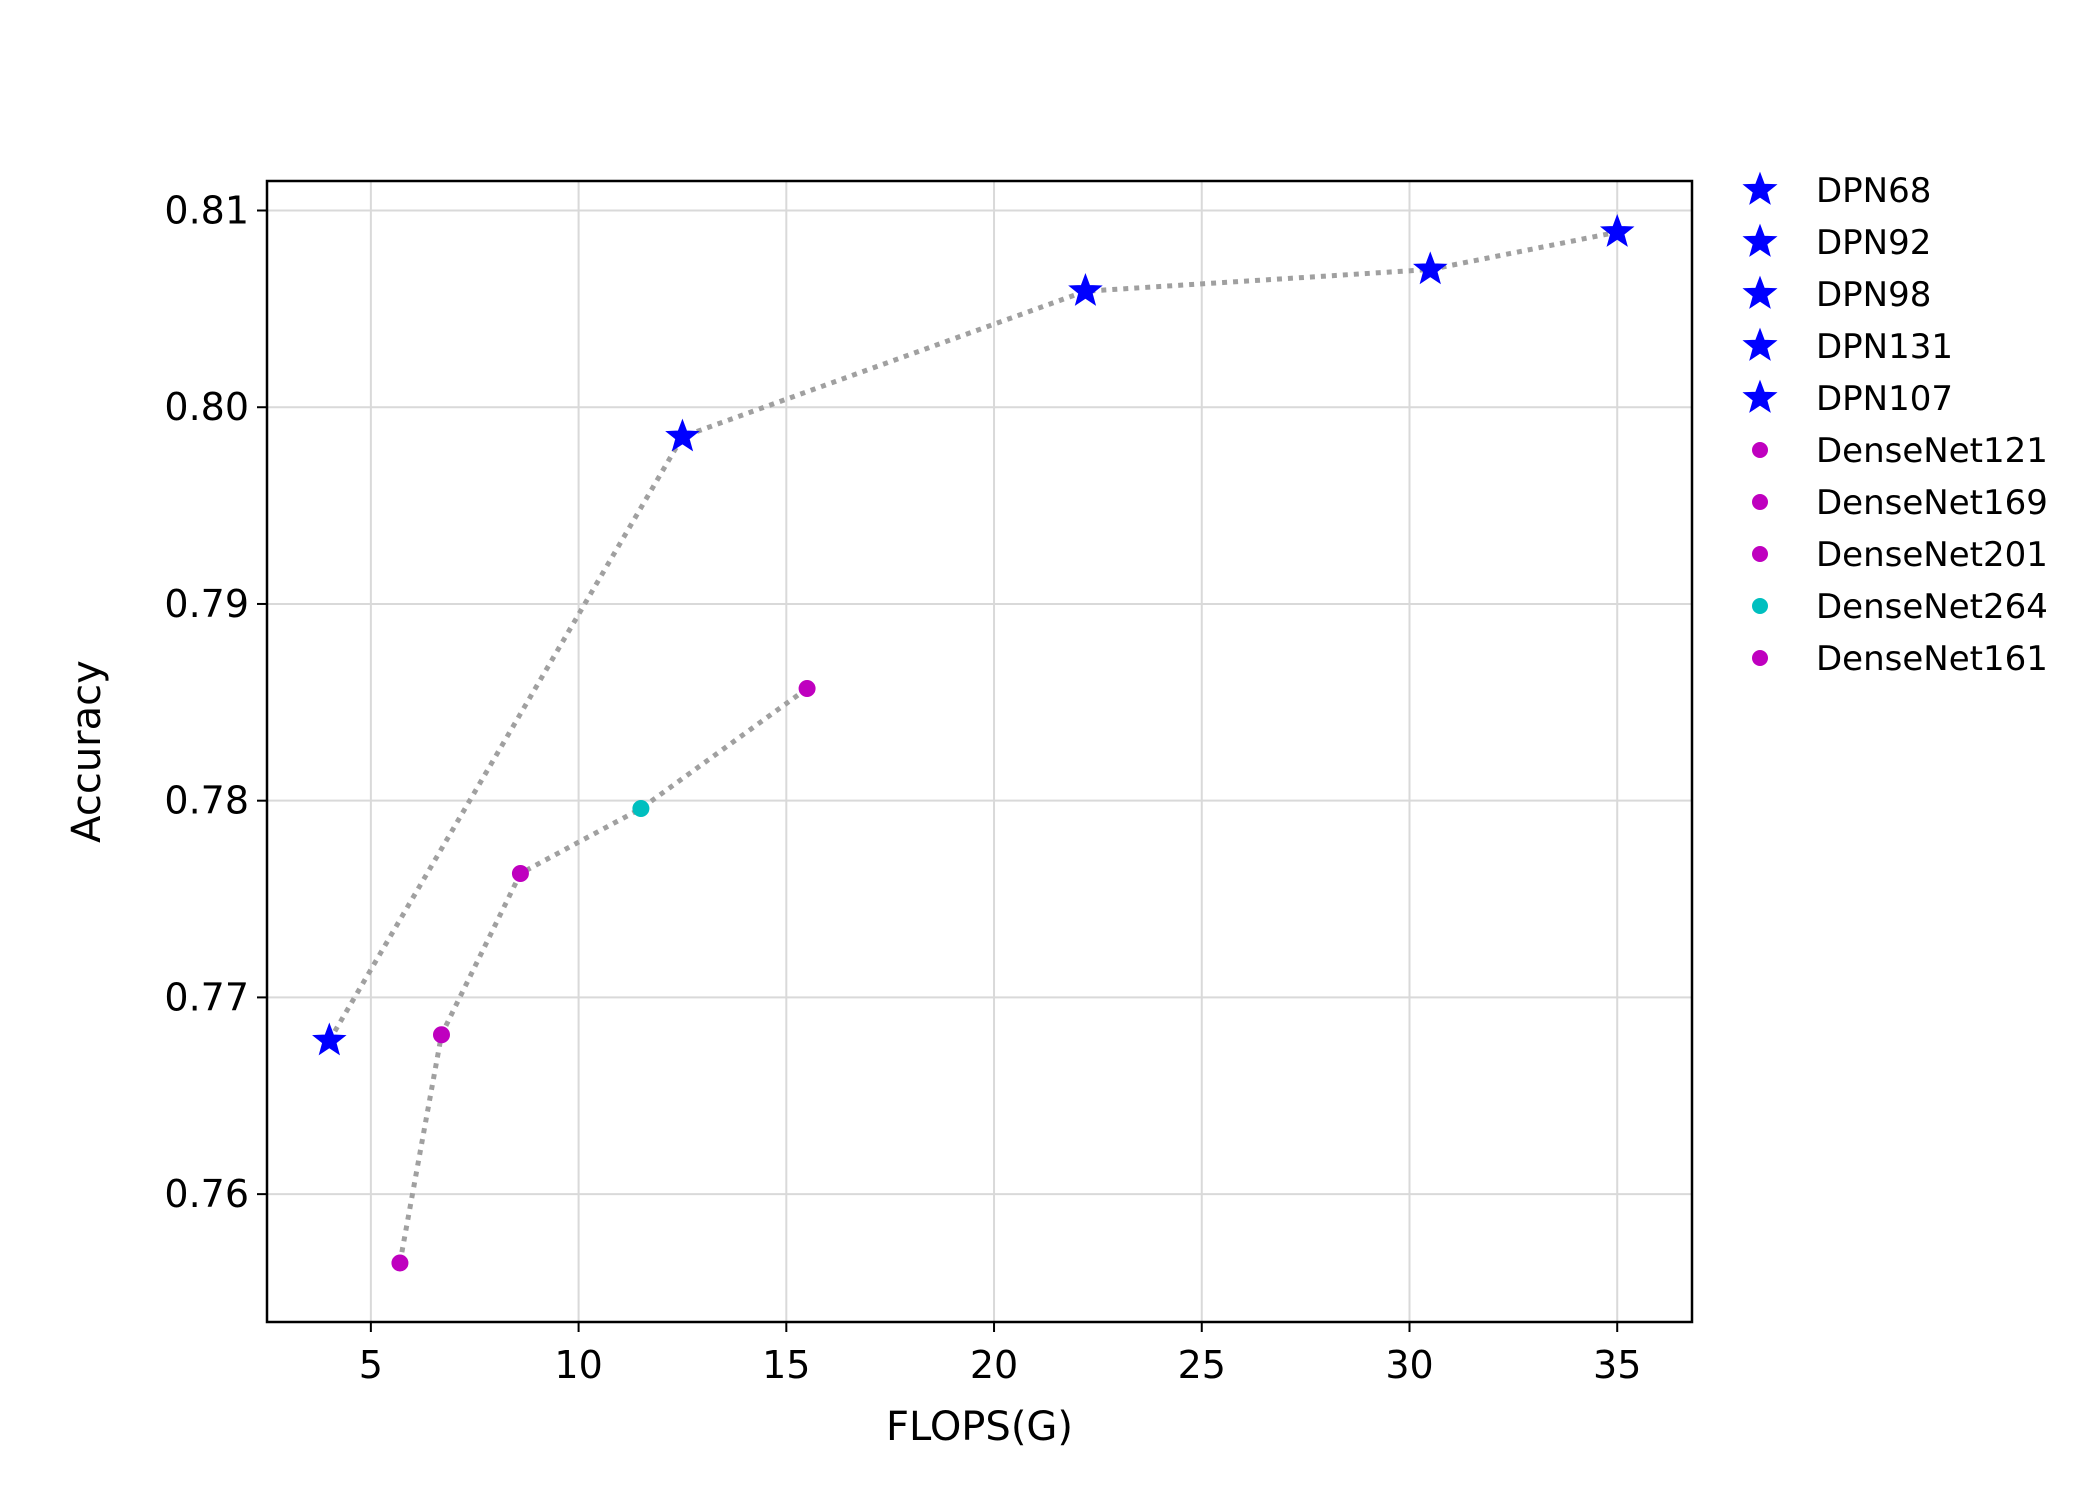 The width and height of the screenshot is (2100, 1500). Describe the element at coordinates (215, 702) in the screenshot. I see `y-axis-ticks: 0.76 0.77 0.78 0.79 0.80 0.81` at that location.